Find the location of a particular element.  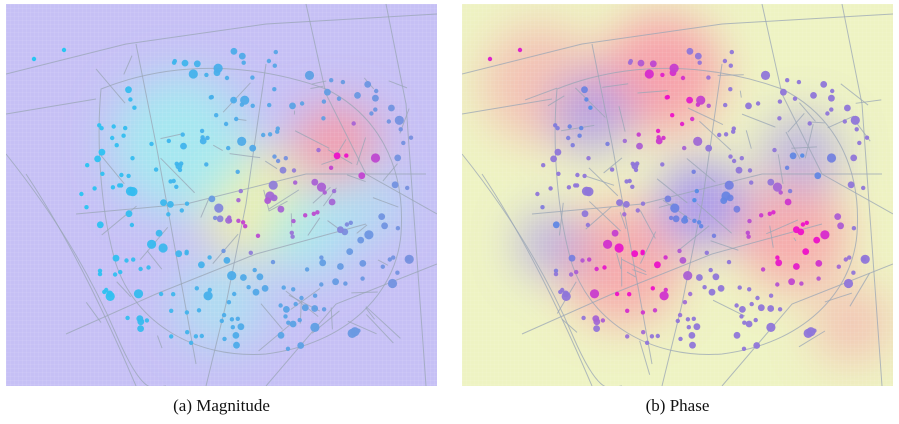

caption-phase: (b) Phase is located at coordinates (677, 405).